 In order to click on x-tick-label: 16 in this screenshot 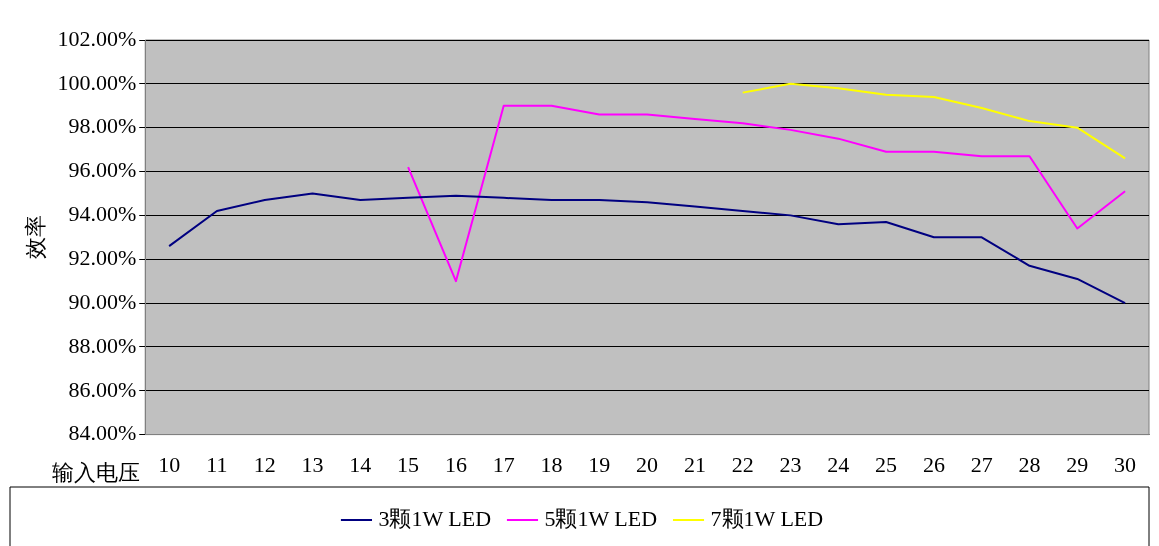, I will do `click(455, 464)`.